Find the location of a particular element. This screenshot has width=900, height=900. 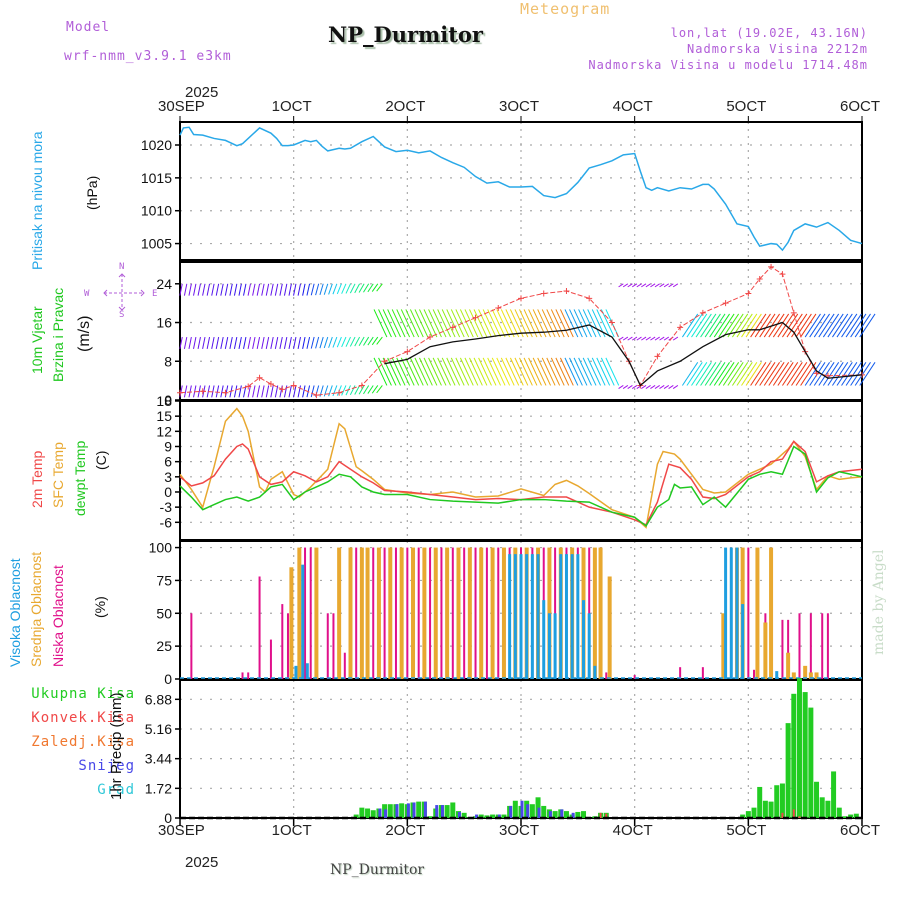

wind-speed-line is located at coordinates (623, 354).